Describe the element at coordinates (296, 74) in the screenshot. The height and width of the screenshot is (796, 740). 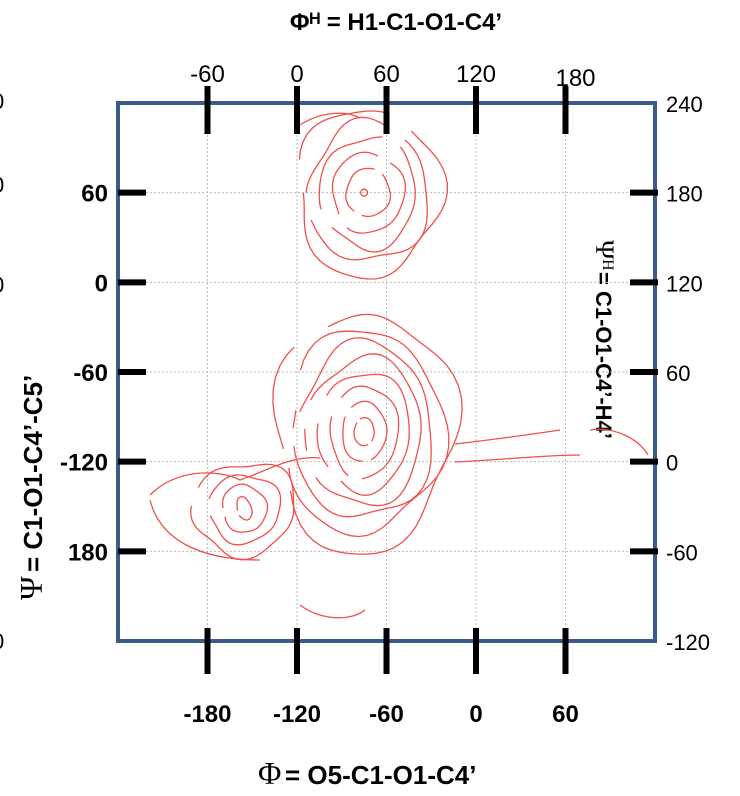
I see `tick-label-top: 0` at that location.